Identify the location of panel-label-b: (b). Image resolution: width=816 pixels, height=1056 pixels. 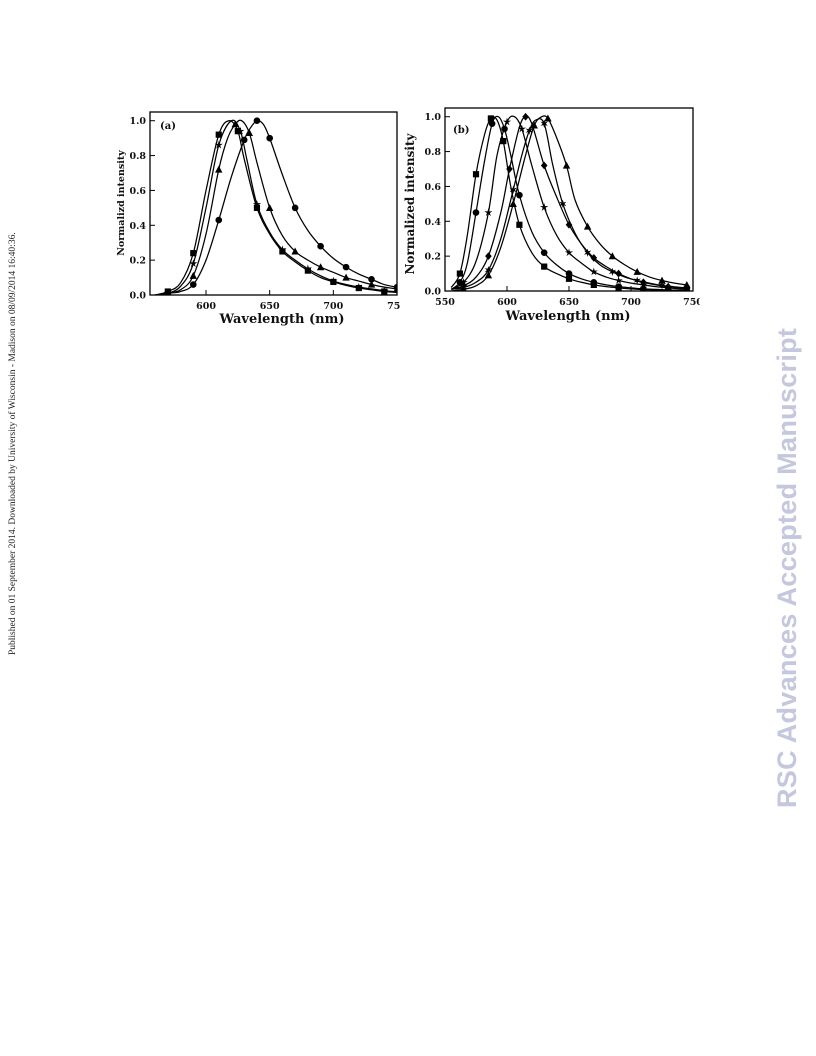
(461, 130).